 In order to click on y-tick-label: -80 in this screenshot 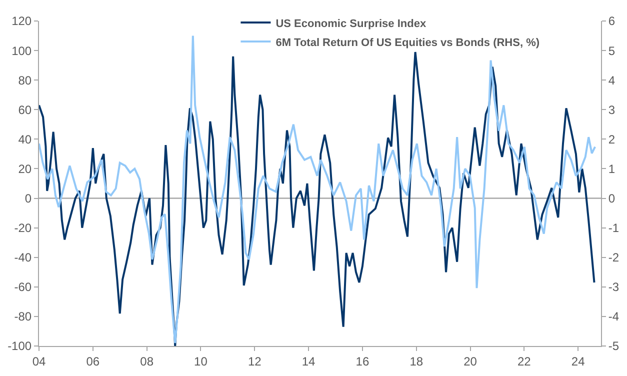, I will do `click(23, 317)`.